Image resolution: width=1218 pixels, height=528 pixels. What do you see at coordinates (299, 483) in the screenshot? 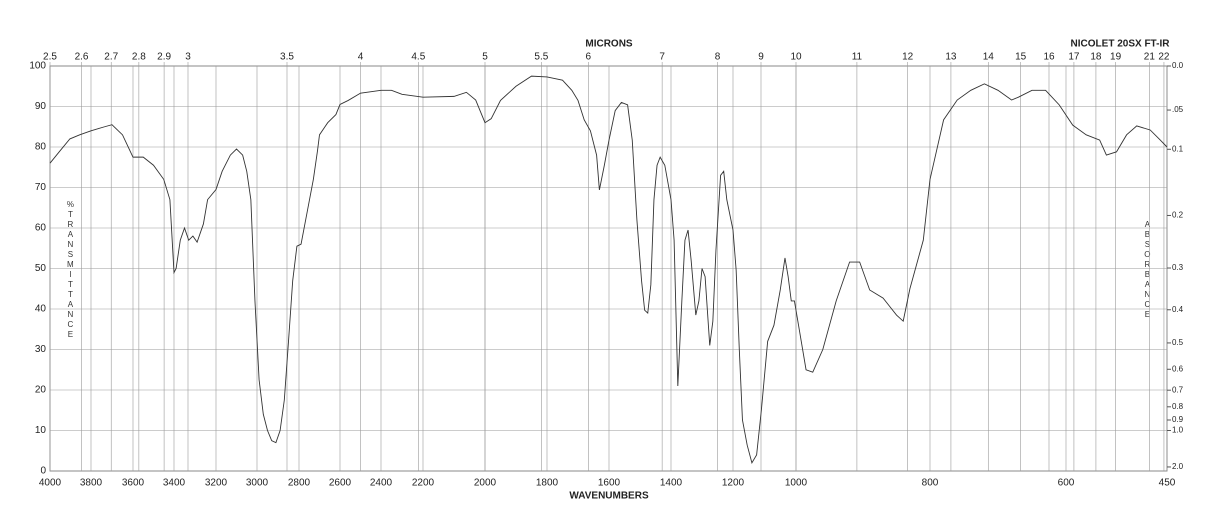
I see `x-tick-label: 2800` at bounding box center [299, 483].